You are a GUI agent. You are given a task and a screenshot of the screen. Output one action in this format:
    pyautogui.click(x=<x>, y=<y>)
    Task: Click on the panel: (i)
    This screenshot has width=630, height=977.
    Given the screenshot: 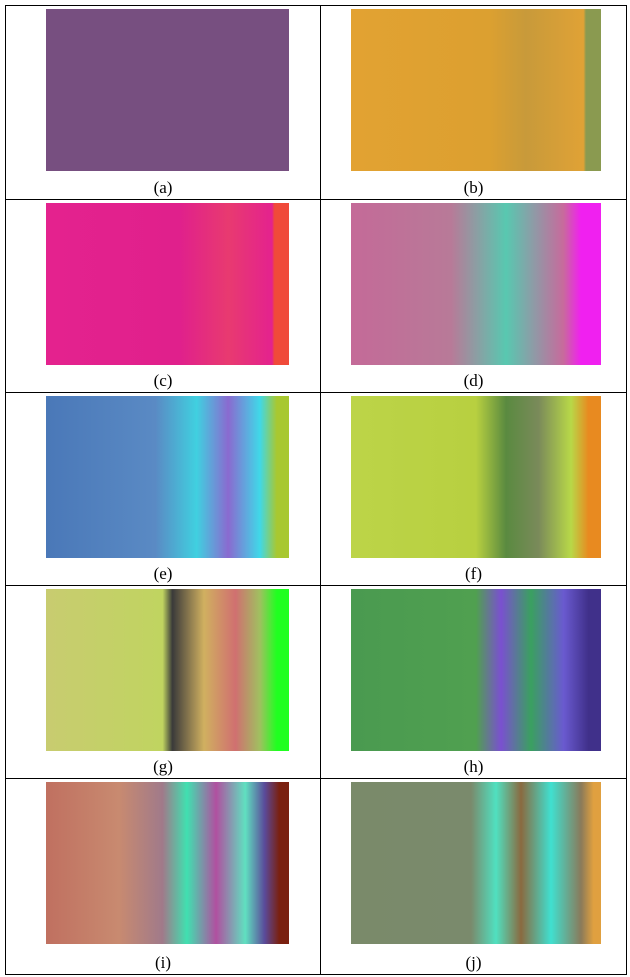 What is the action you would take?
    pyautogui.click(x=163, y=876)
    